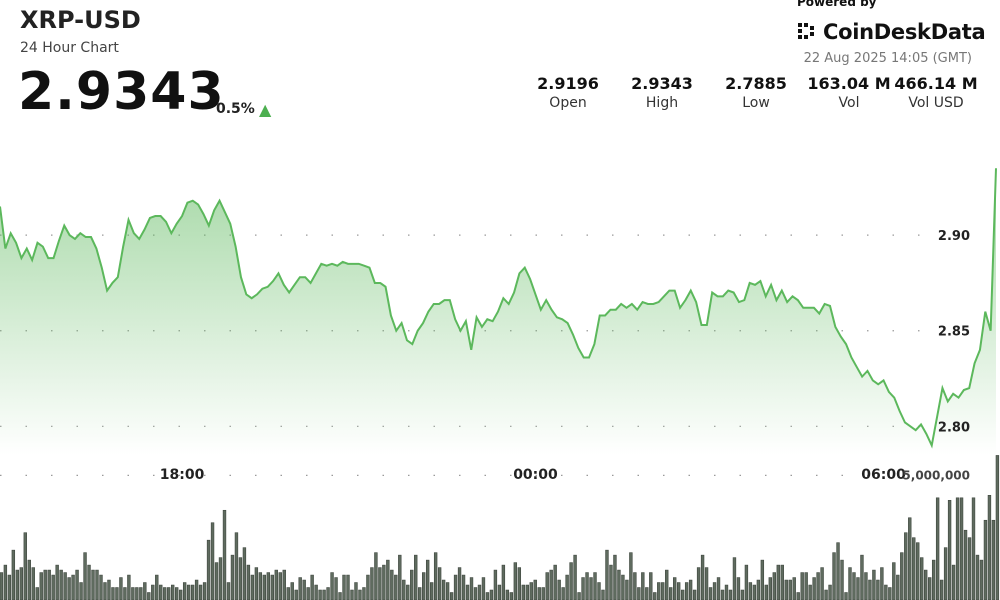  Describe the element at coordinates (954, 332) in the screenshot. I see `y-axis-tick-labels: 2.80 2.85 2.90` at that location.